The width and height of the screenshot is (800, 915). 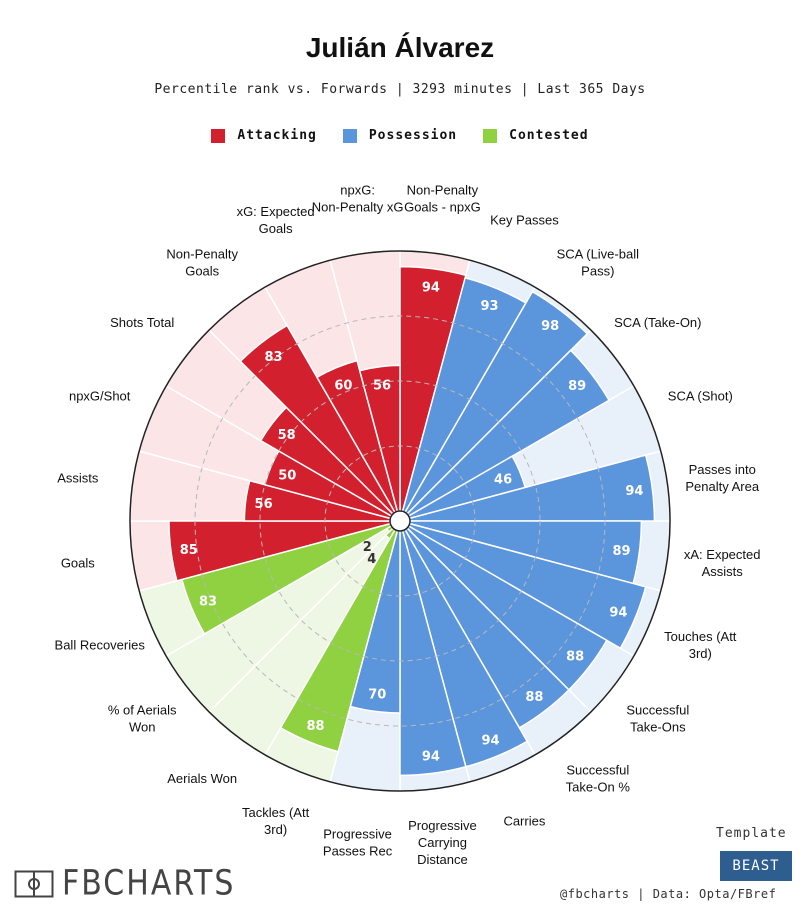 What do you see at coordinates (668, 894) in the screenshot?
I see `data-credits: @fbcharts | Data: Opta/FBref` at bounding box center [668, 894].